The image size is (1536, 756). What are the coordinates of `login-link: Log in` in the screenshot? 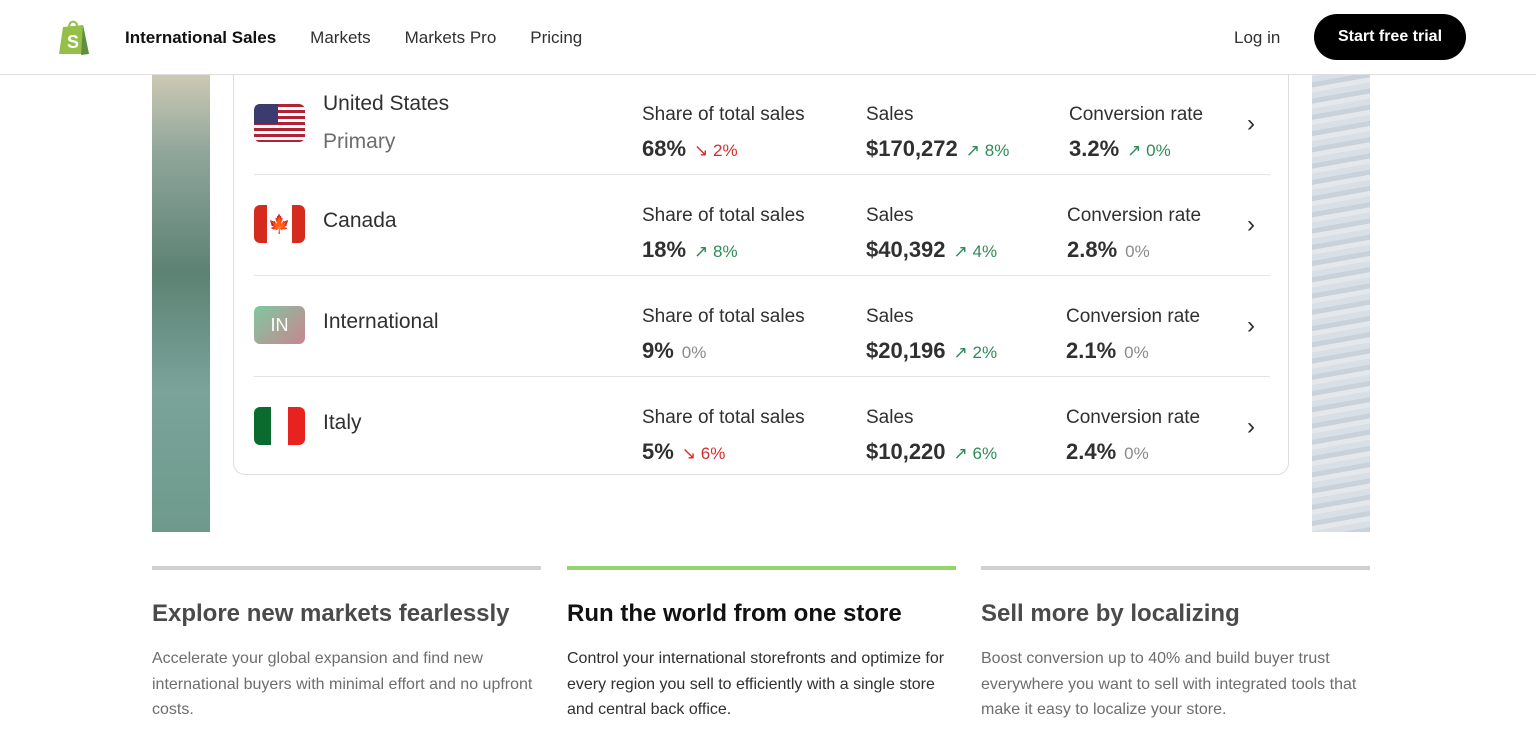 It's located at (1257, 37).